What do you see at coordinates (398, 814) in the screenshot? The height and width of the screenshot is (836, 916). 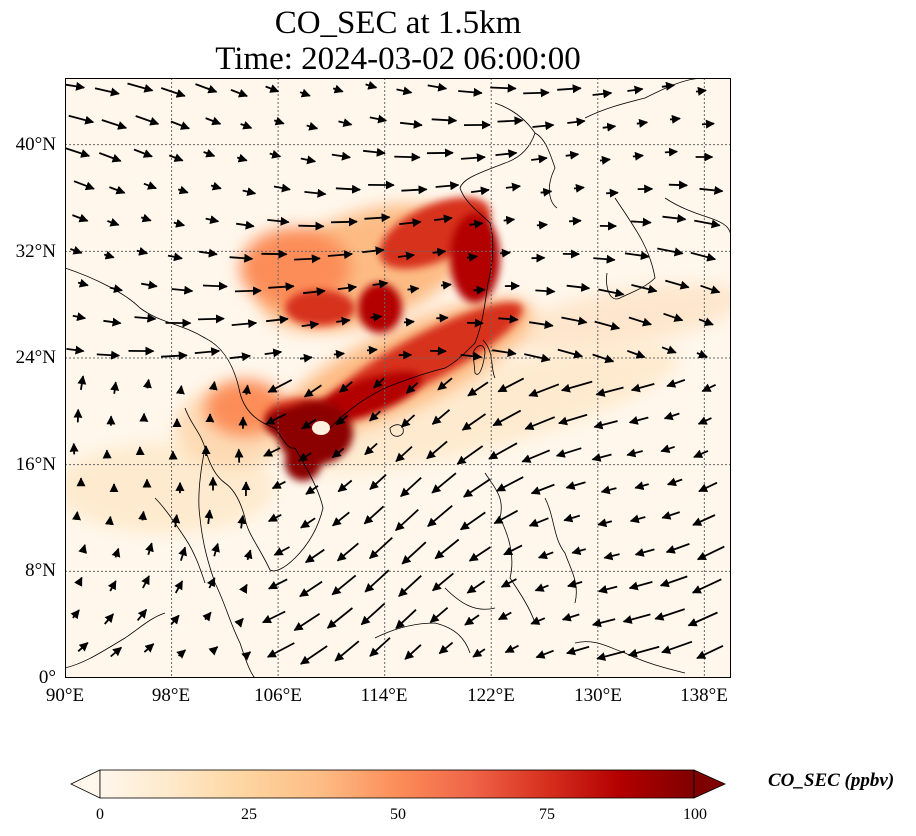 I see `colorbar-tick-label: 50` at bounding box center [398, 814].